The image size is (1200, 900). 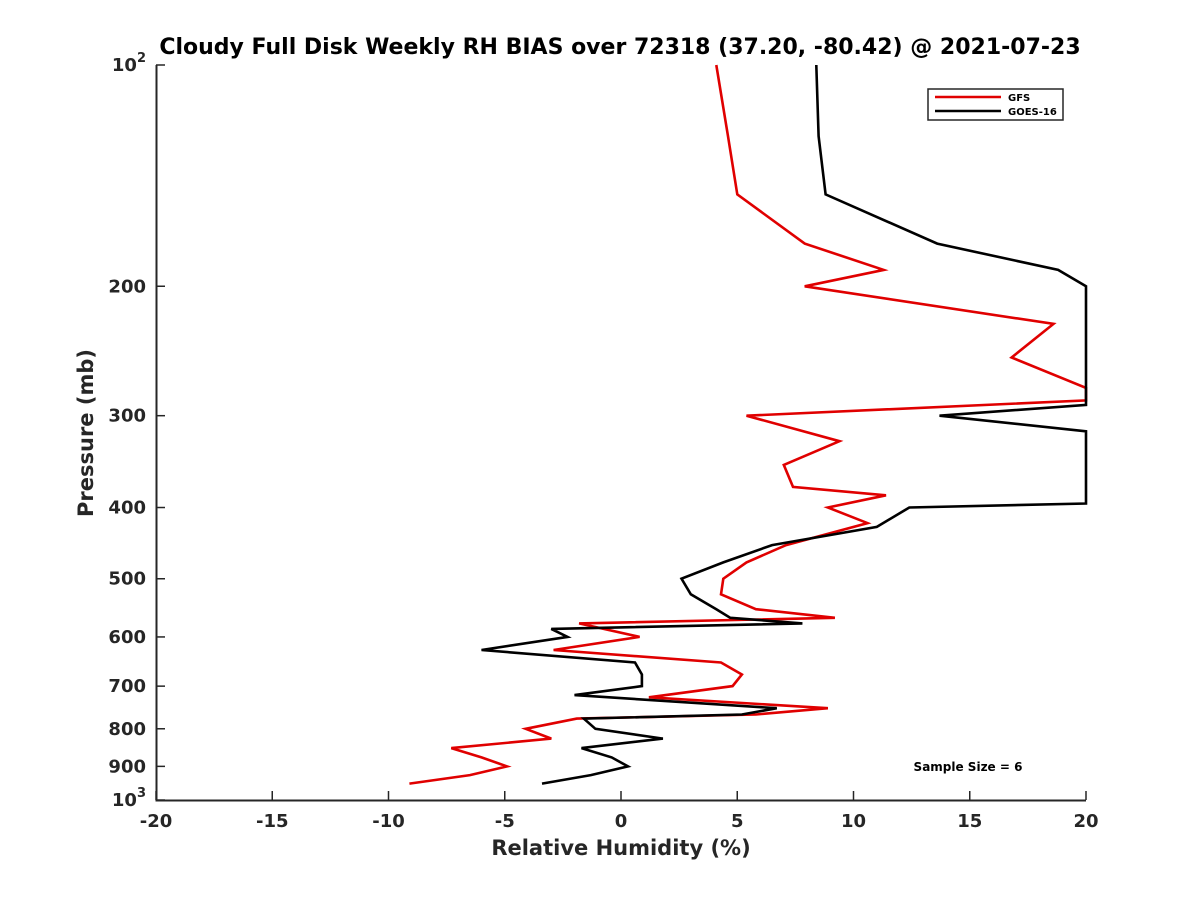 I want to click on legend-box, so click(x=995, y=104).